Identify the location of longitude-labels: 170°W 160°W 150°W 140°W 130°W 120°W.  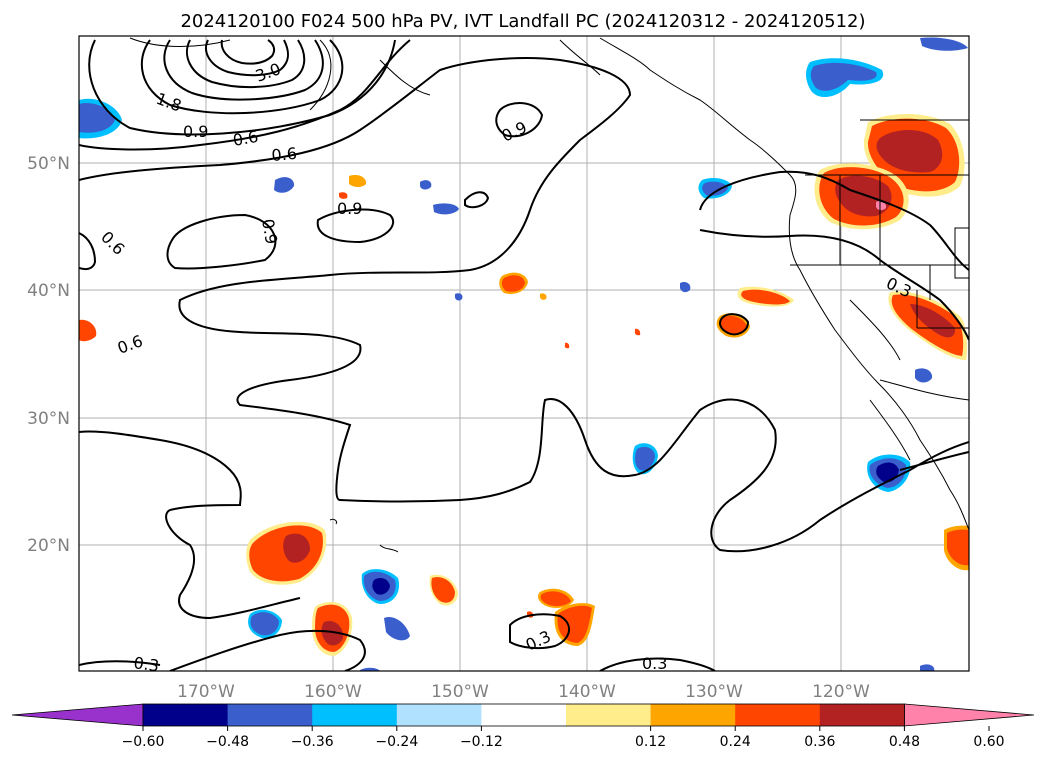
(523, 692).